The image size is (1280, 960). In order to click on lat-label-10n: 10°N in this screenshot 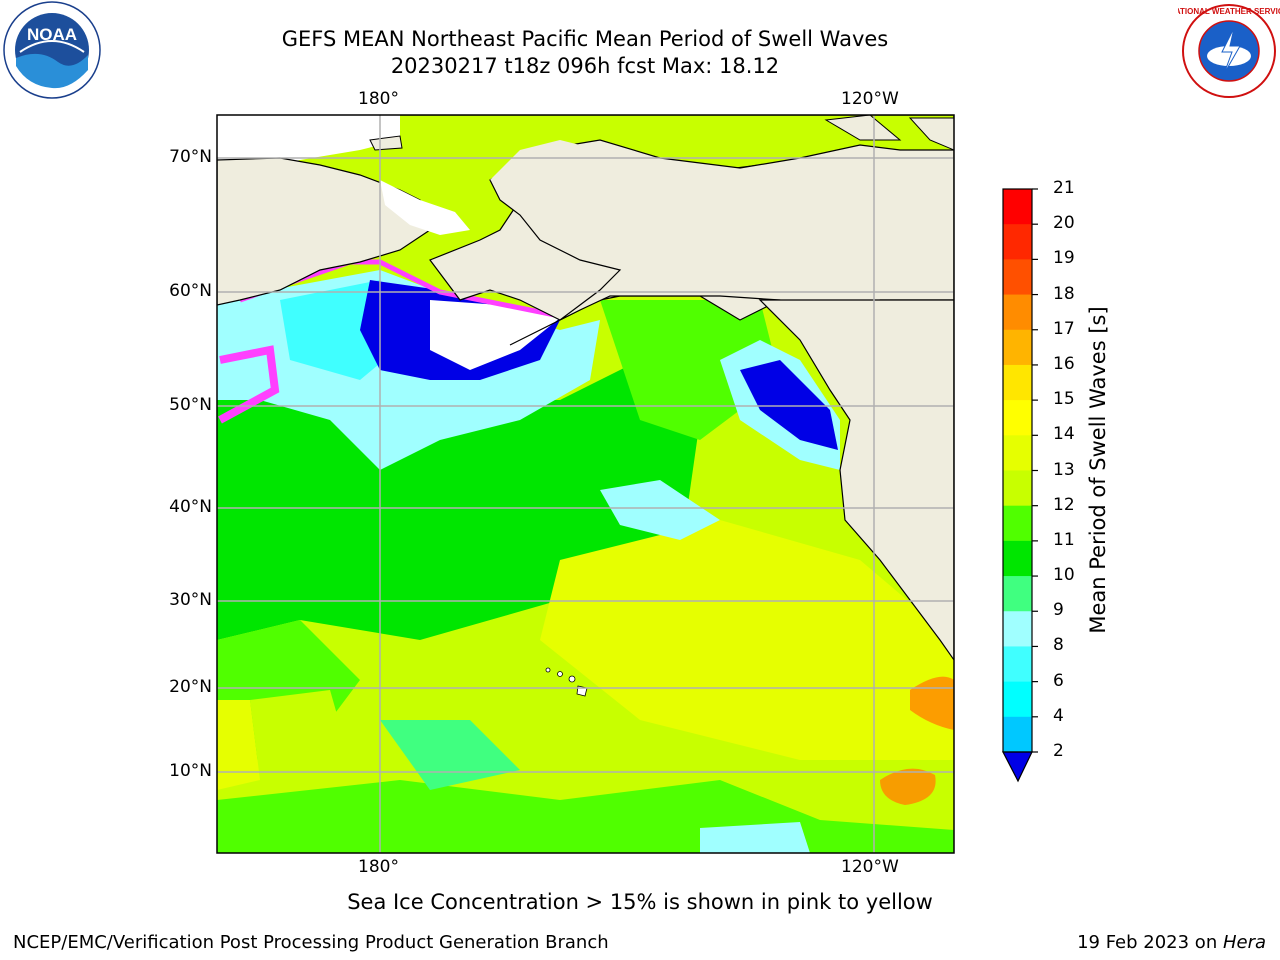, I will do `click(190, 771)`.